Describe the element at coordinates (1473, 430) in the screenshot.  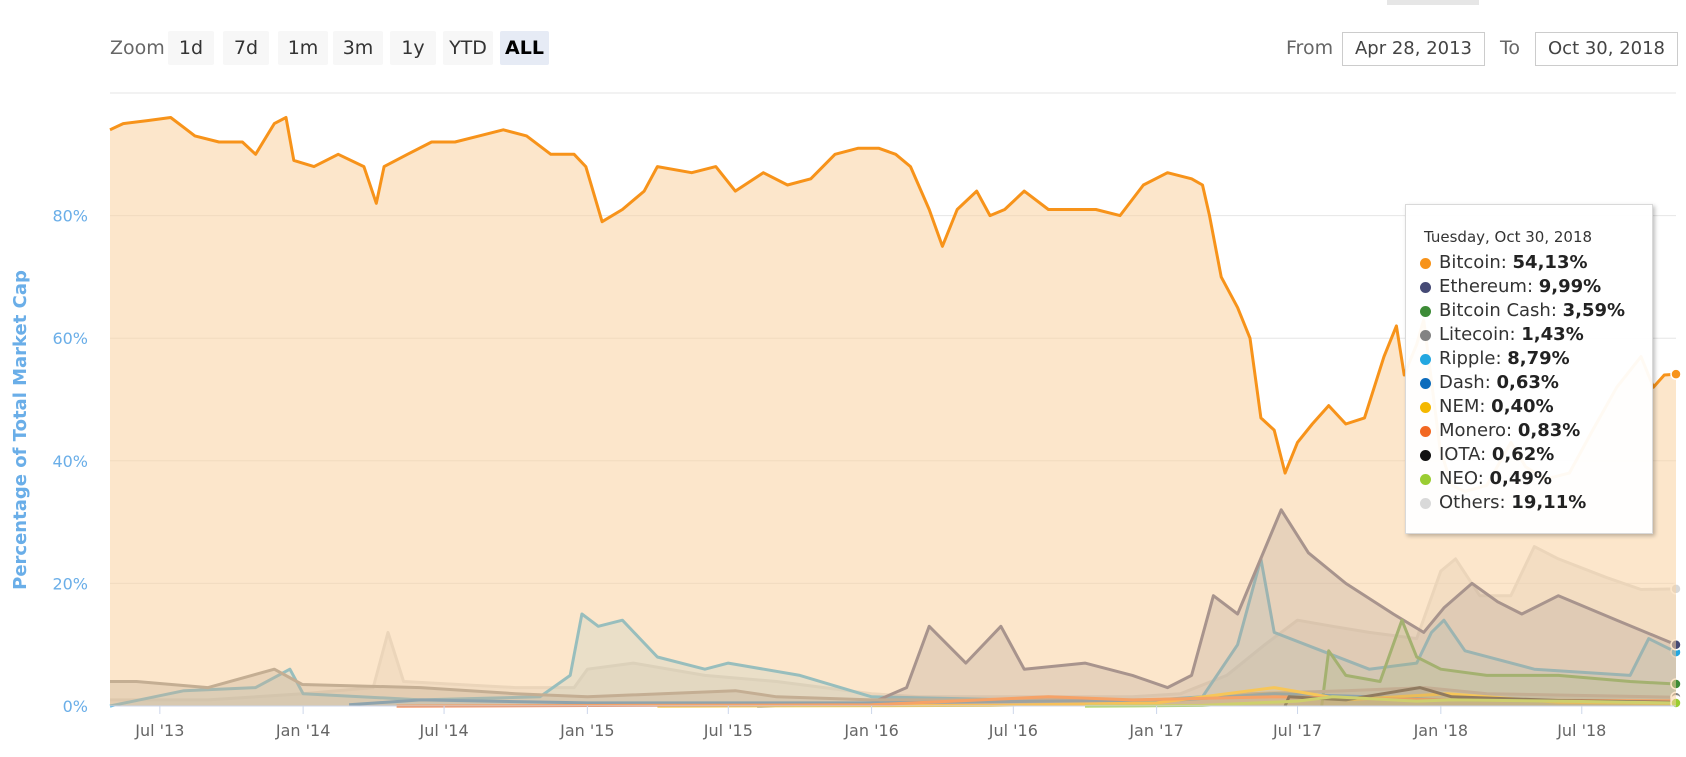
I see `tooltip-series-name: Monero` at that location.